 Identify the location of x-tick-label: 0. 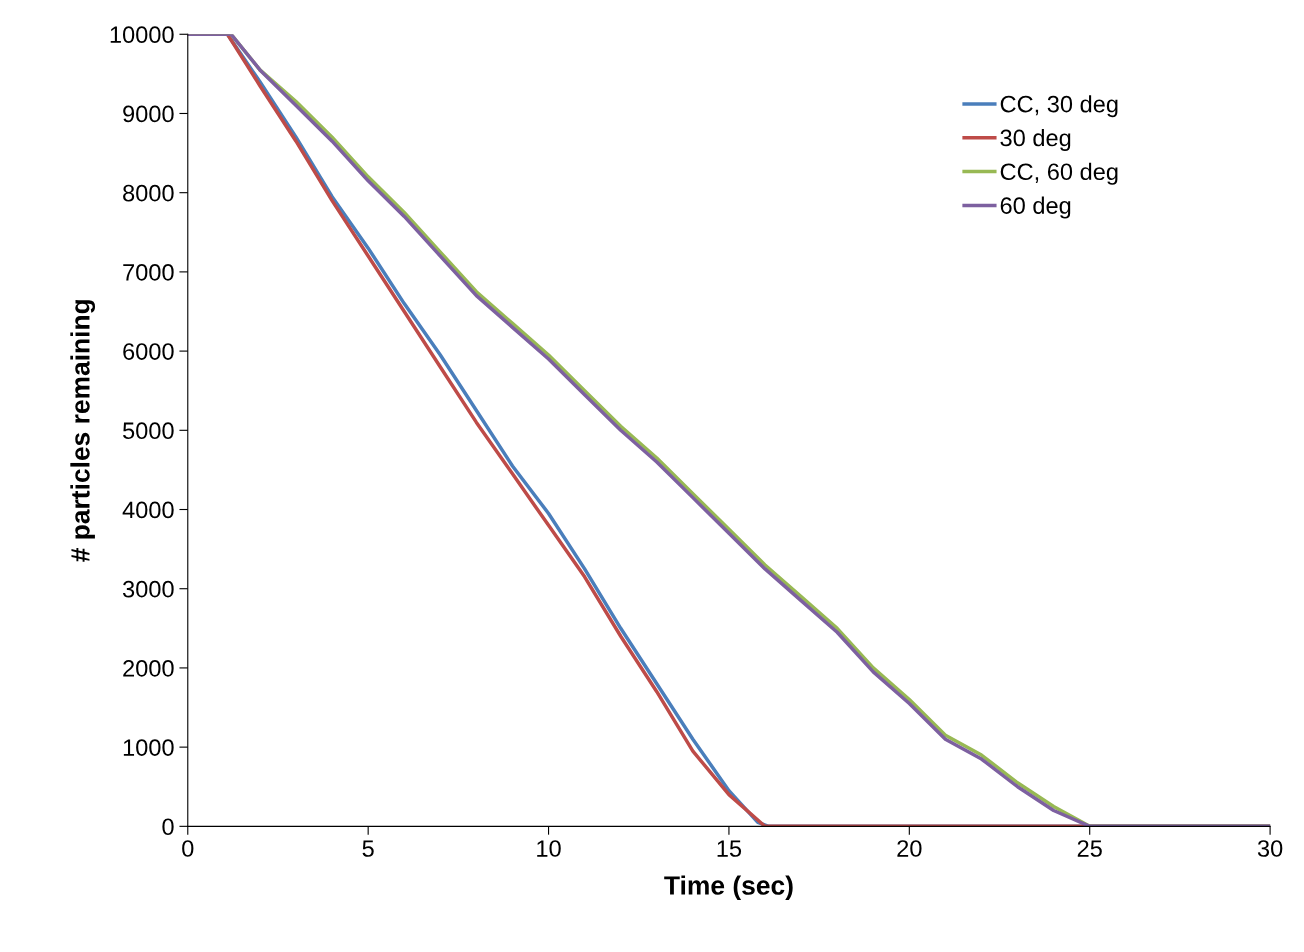
(188, 848).